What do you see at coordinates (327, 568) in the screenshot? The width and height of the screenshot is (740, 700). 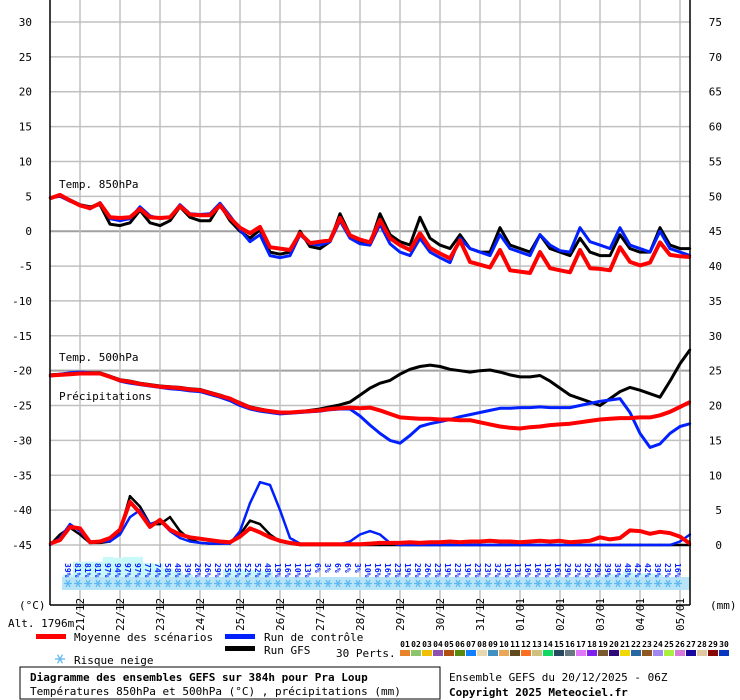 I see `snow-risk-label: 3%` at bounding box center [327, 568].